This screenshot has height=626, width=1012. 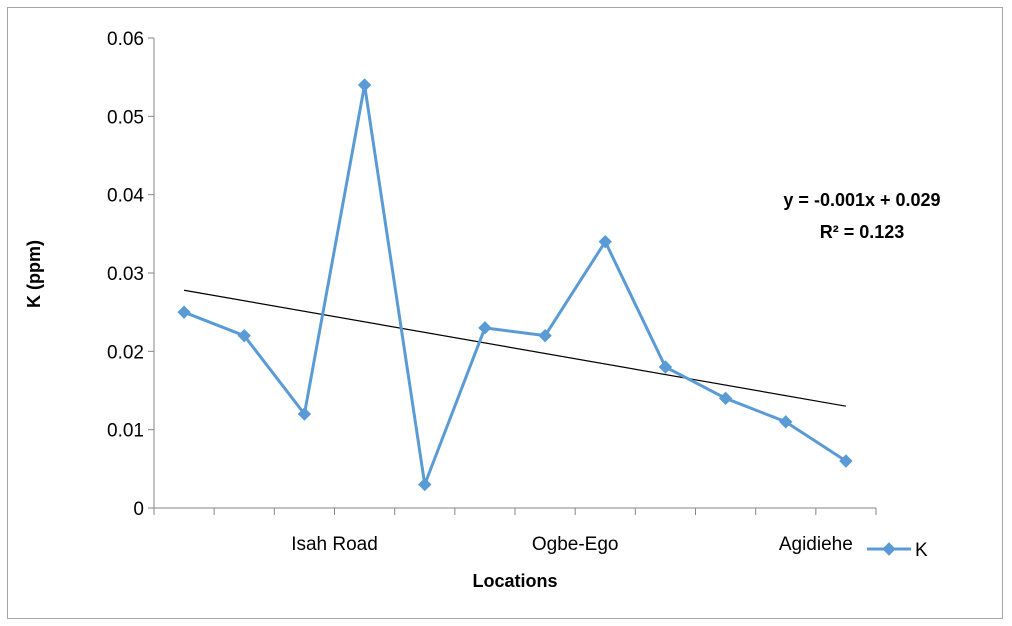 What do you see at coordinates (125, 39) in the screenshot?
I see `y-tick-label: 0.06` at bounding box center [125, 39].